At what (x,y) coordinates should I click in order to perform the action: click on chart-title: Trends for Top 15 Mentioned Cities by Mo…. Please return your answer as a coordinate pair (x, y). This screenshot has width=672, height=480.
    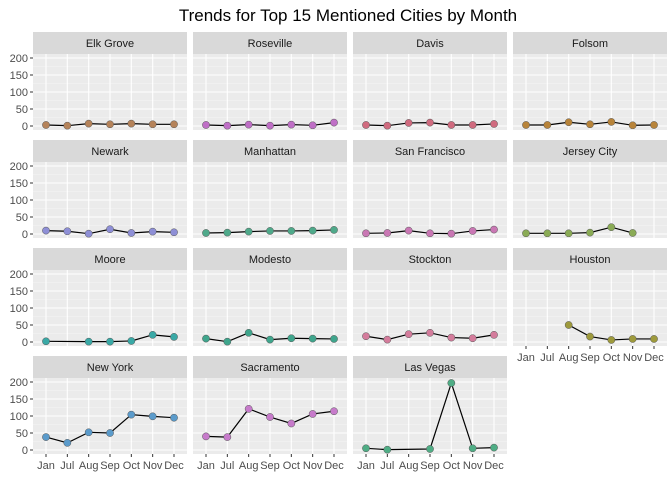
    Looking at the image, I should click on (348, 15).